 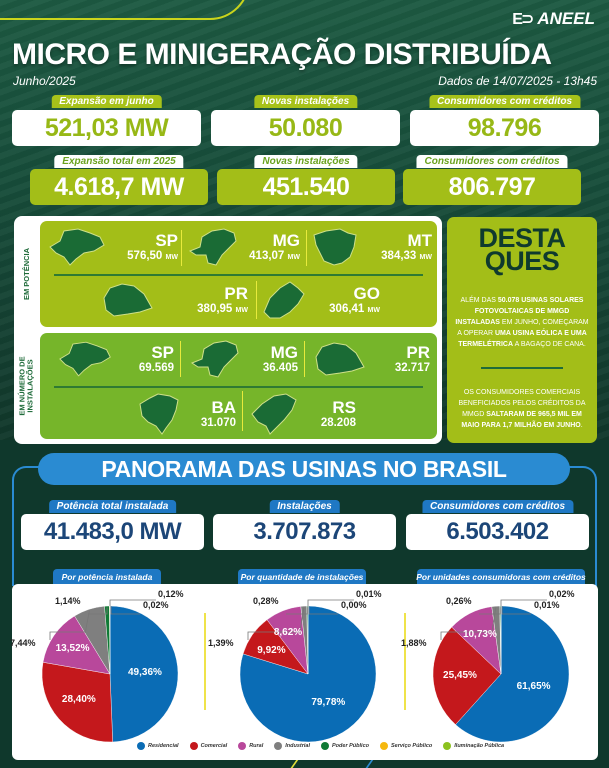 What do you see at coordinates (125, 10) in the screenshot?
I see `decorative-arc` at bounding box center [125, 10].